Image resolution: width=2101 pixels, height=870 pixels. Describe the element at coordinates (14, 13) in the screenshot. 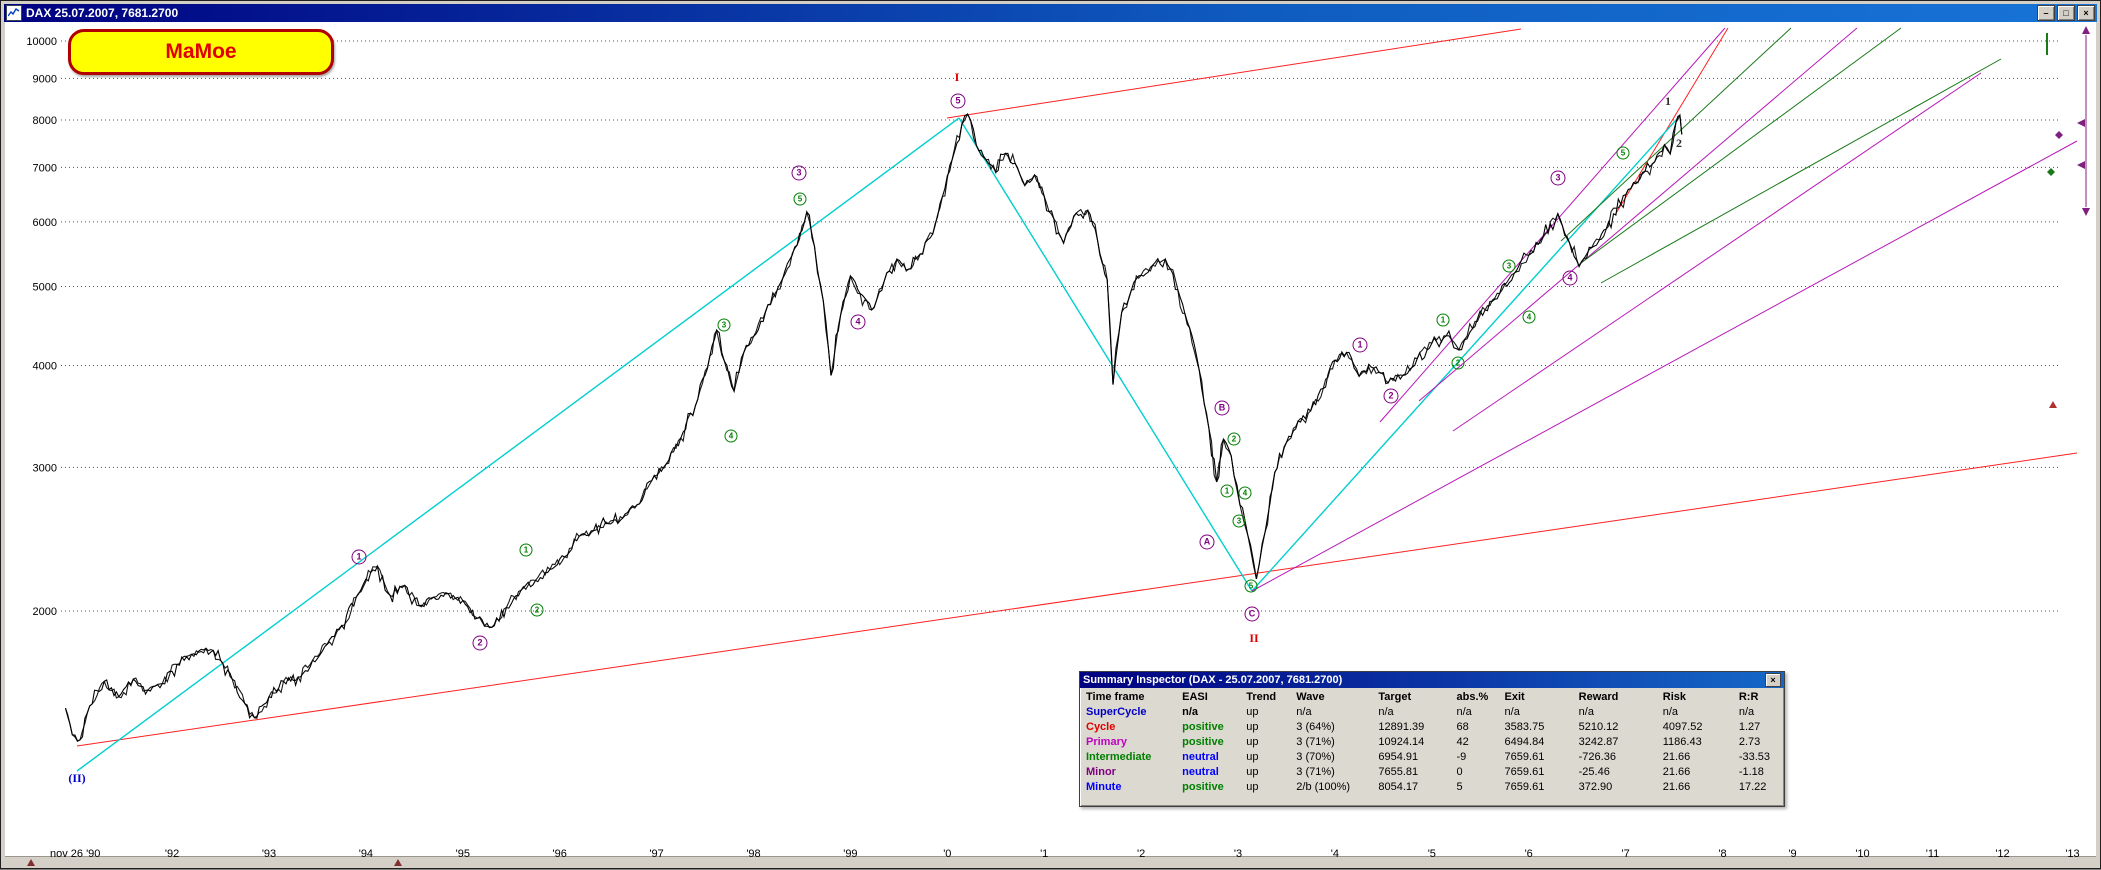

I see `window-icon` at that location.